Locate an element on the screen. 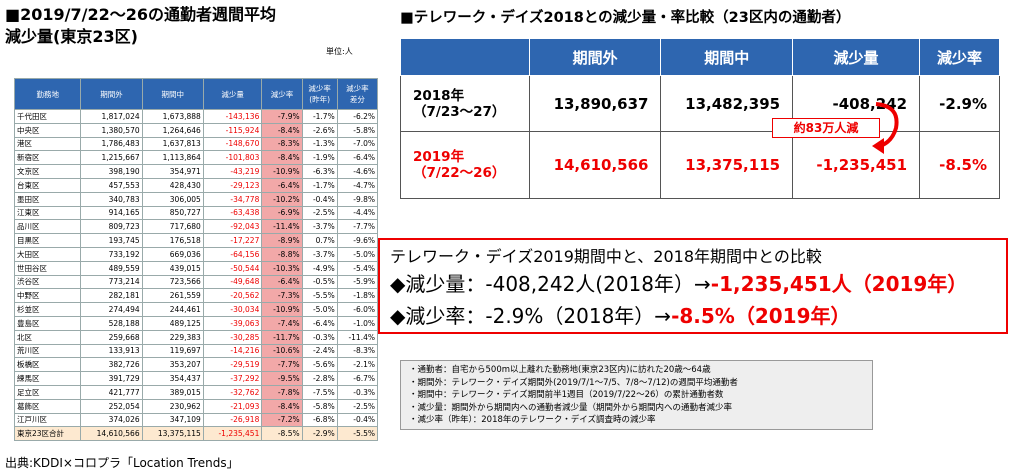 Image resolution: width=1024 pixels, height=474 pixels. cell: 1,817,024 is located at coordinates (111, 116).